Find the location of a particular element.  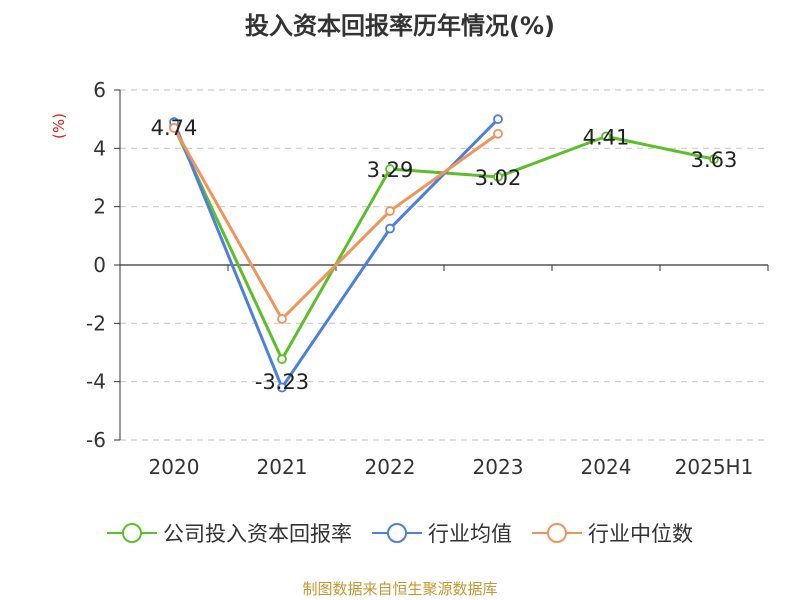

legend: 公司投入资本回报率 行业均值 行业中位数 is located at coordinates (400, 533).